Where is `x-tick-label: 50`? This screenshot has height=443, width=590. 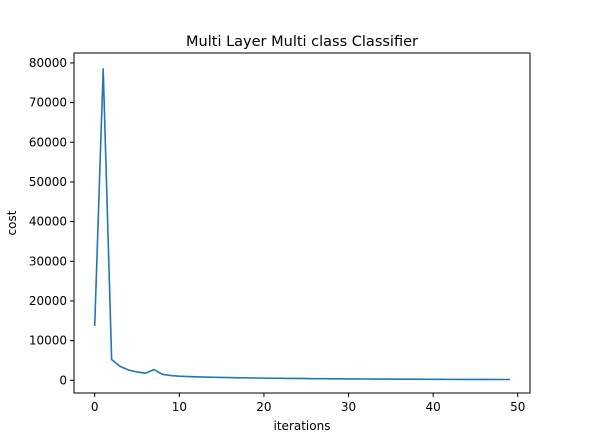 x-tick-label: 50 is located at coordinates (517, 407).